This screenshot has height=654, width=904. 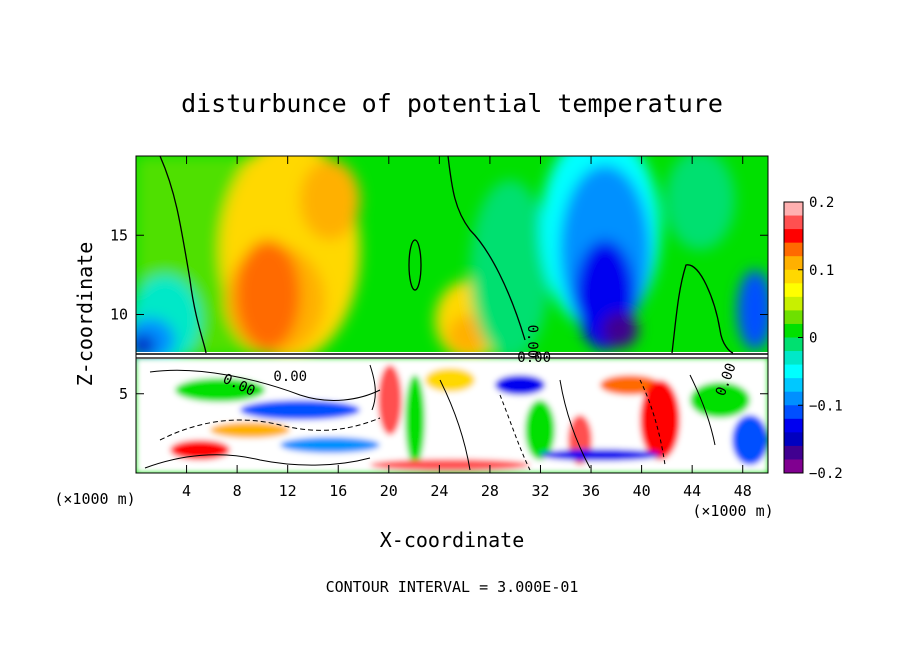 I want to click on colorbar-tick-label: 0.2, so click(x=821, y=203).